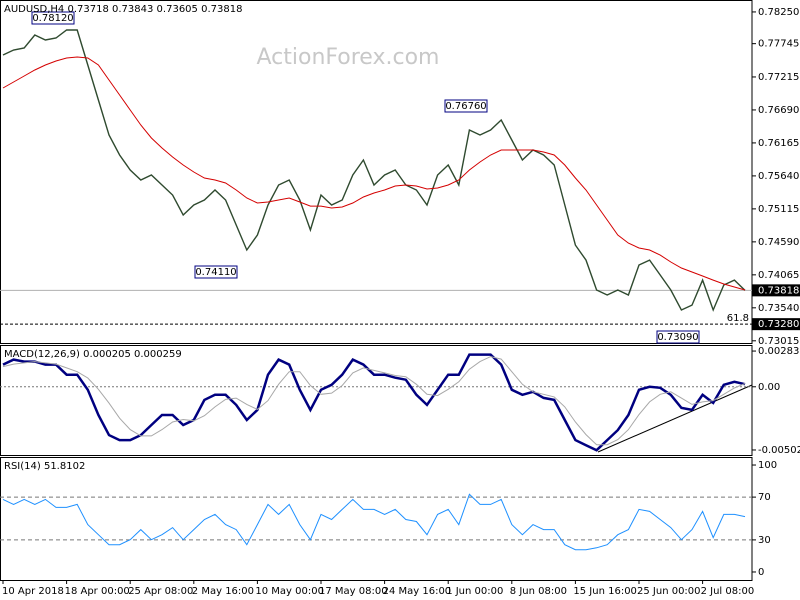 The height and width of the screenshot is (600, 800). What do you see at coordinates (223, 591) in the screenshot?
I see `x-tick-label: 2 May 16:00` at bounding box center [223, 591].